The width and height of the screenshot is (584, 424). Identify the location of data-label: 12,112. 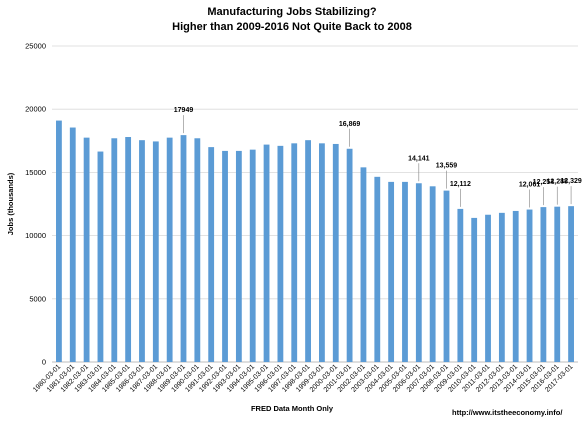
(460, 184).